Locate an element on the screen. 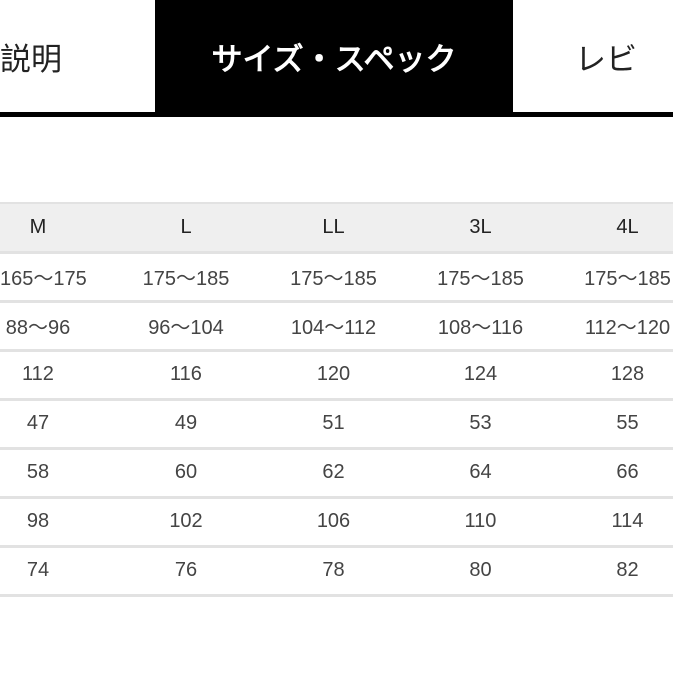 This screenshot has width=673, height=673. table-row: 112 116 120 124 128 is located at coordinates (336, 375).